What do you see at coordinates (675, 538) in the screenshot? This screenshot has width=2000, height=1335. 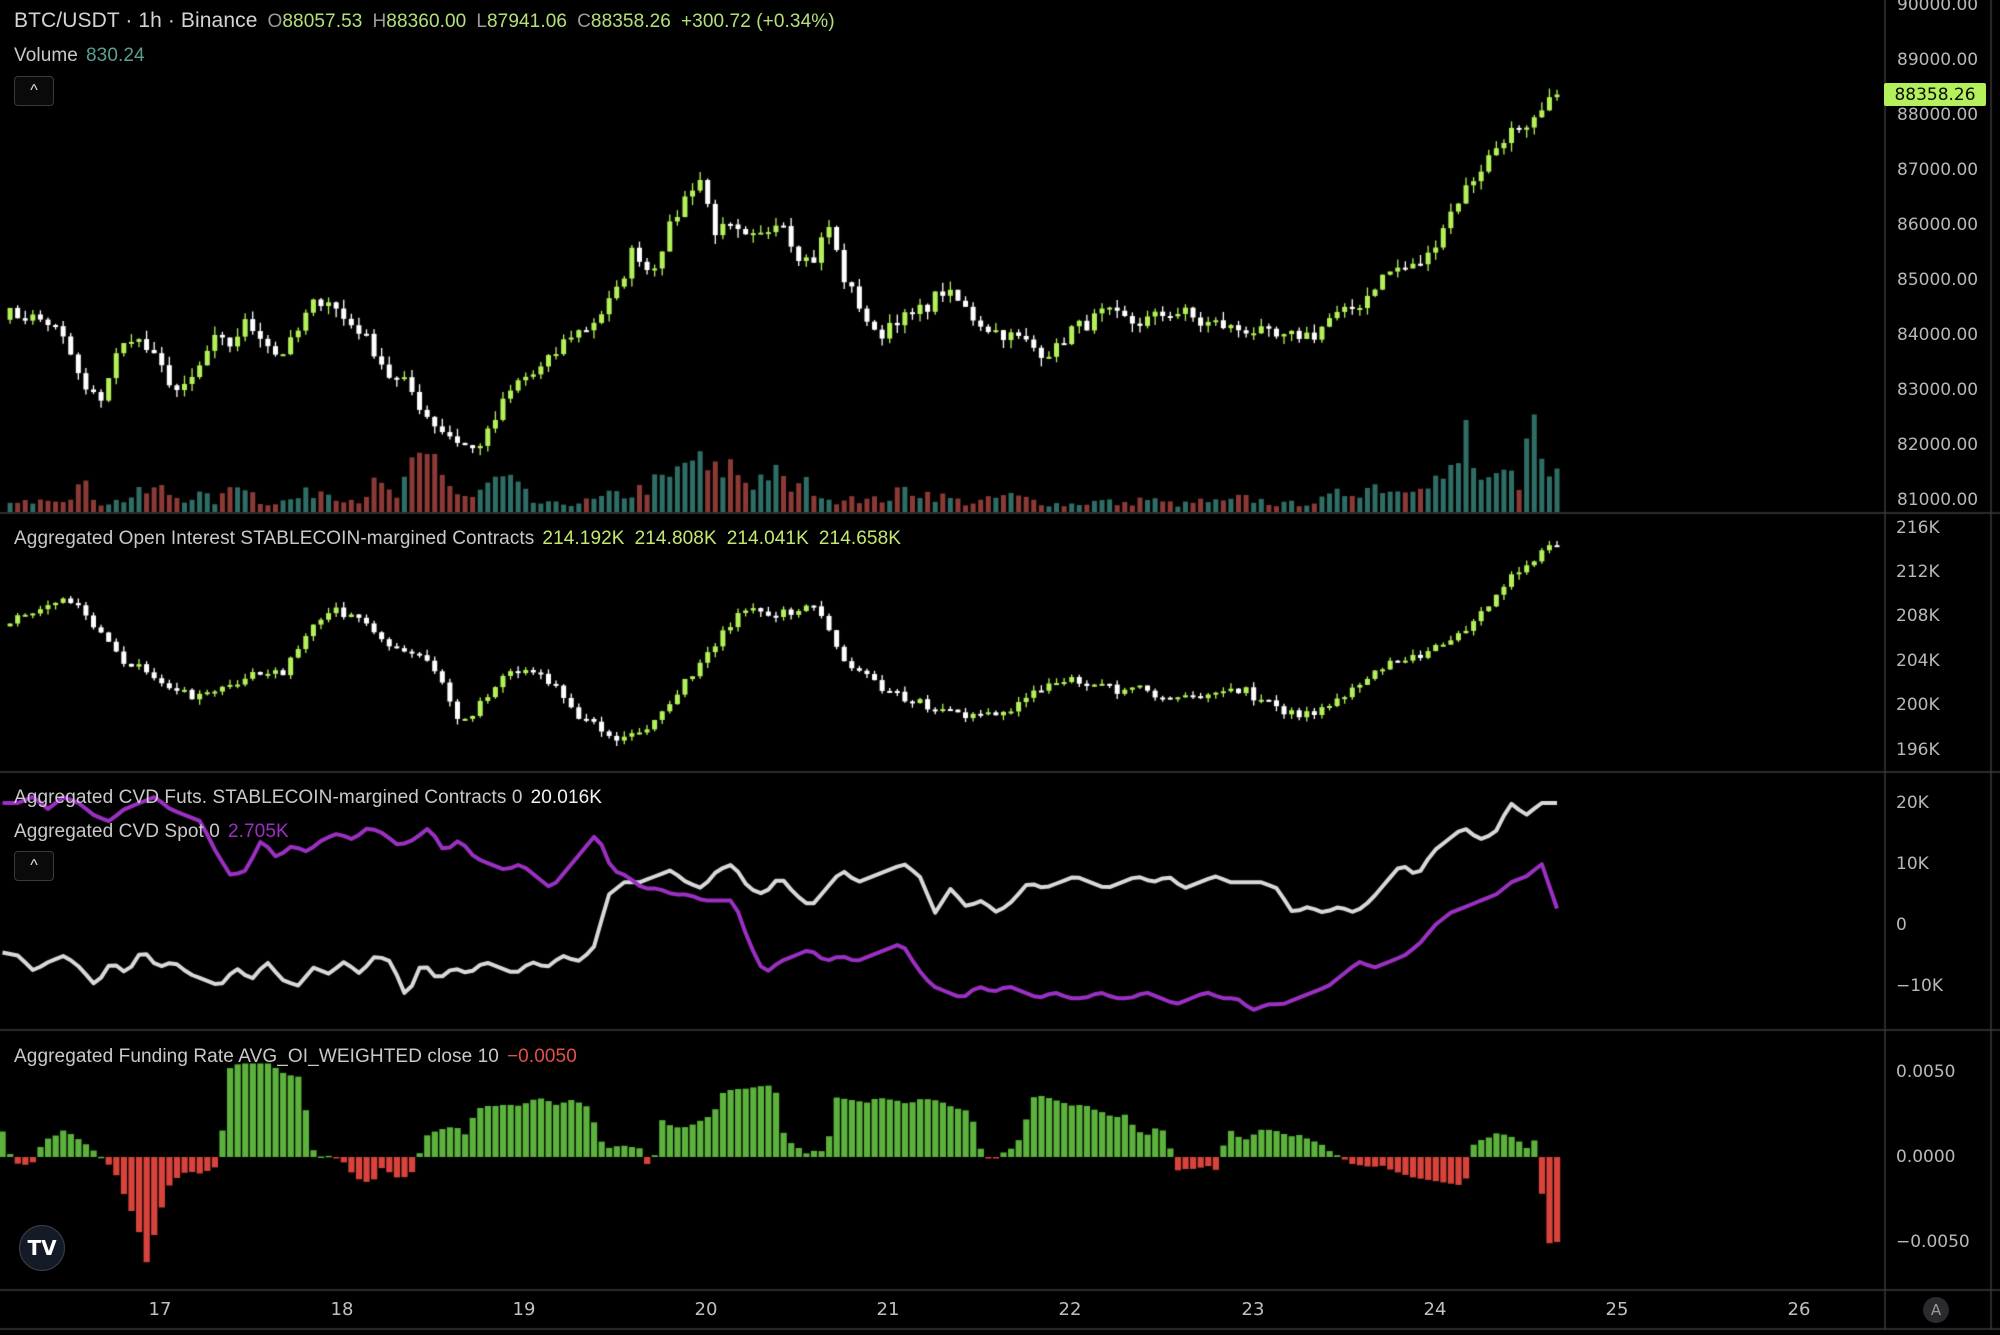 I see `oi-high: 214.808K` at bounding box center [675, 538].